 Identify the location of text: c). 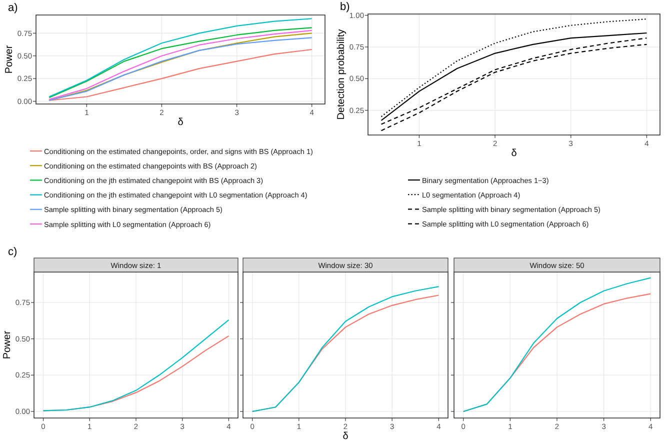
(13, 252).